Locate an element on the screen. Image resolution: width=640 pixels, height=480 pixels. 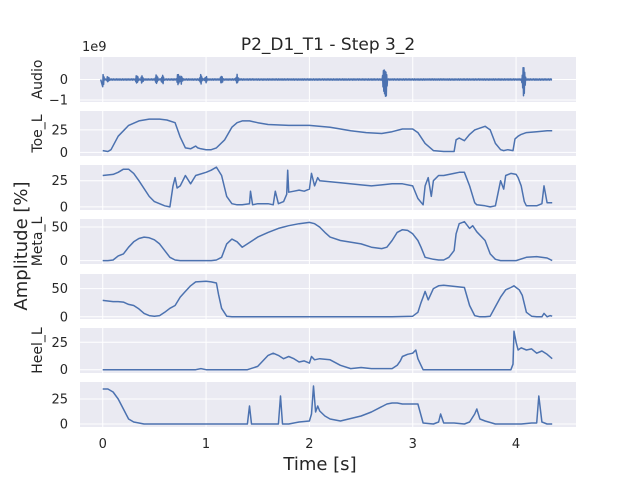
panel-7: 0 25 0 1 2 3 4 is located at coordinates (313, 417).